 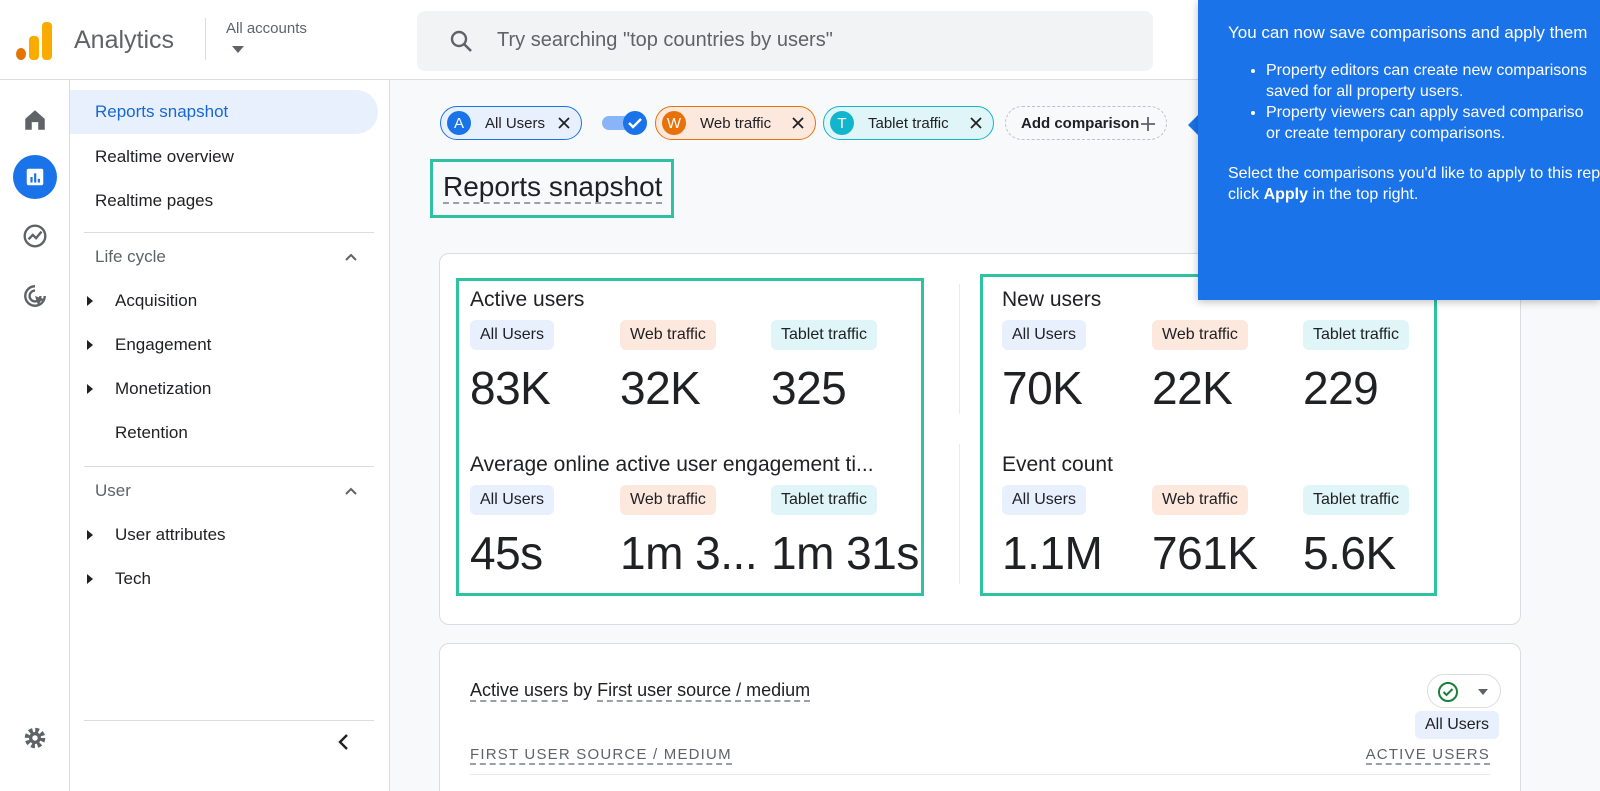 I want to click on comparison-label: Web traffic, so click(x=736, y=123).